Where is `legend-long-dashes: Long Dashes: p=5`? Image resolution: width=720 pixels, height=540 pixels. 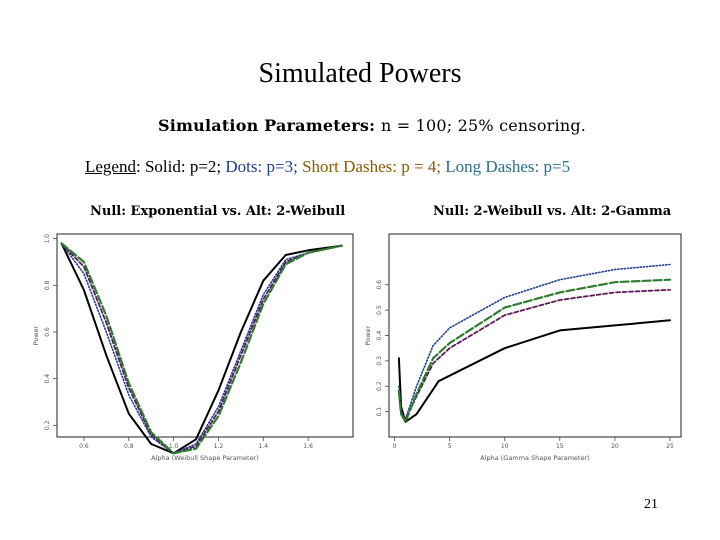
legend-long-dashes: Long Dashes: p=5 is located at coordinates (508, 166).